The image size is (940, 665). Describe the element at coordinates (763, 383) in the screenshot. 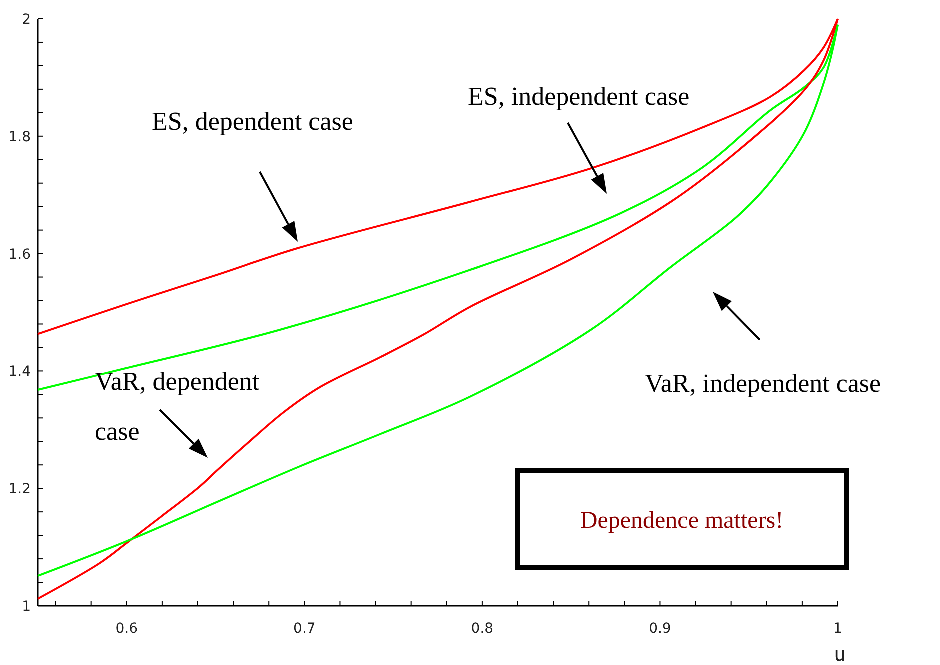

I see `annotation: VaR, independent case` at that location.